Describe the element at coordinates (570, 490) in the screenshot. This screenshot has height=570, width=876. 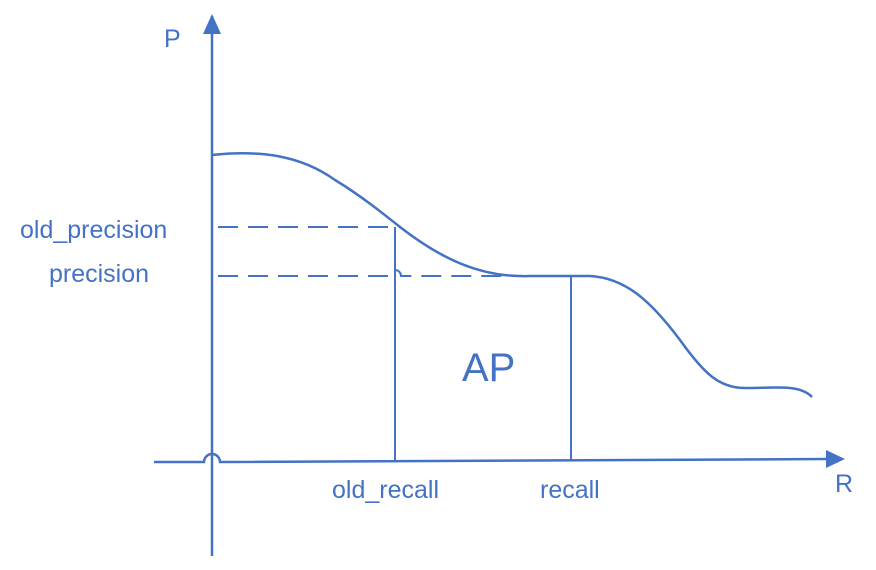
I see `recall-label: recall` at that location.